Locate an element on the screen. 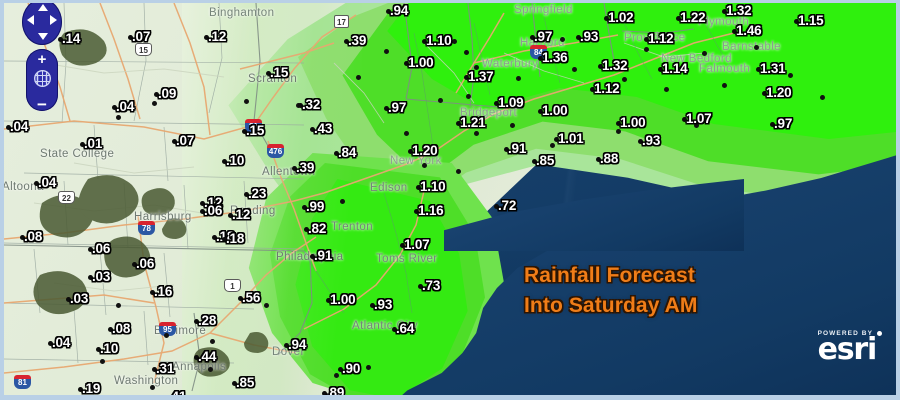  map-navigation-widget: + − is located at coordinates (42, 58).